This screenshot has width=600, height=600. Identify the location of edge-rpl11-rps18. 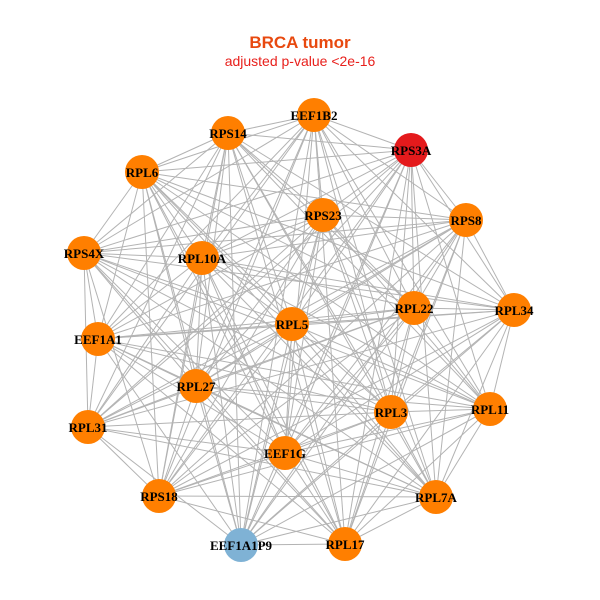
(324, 452).